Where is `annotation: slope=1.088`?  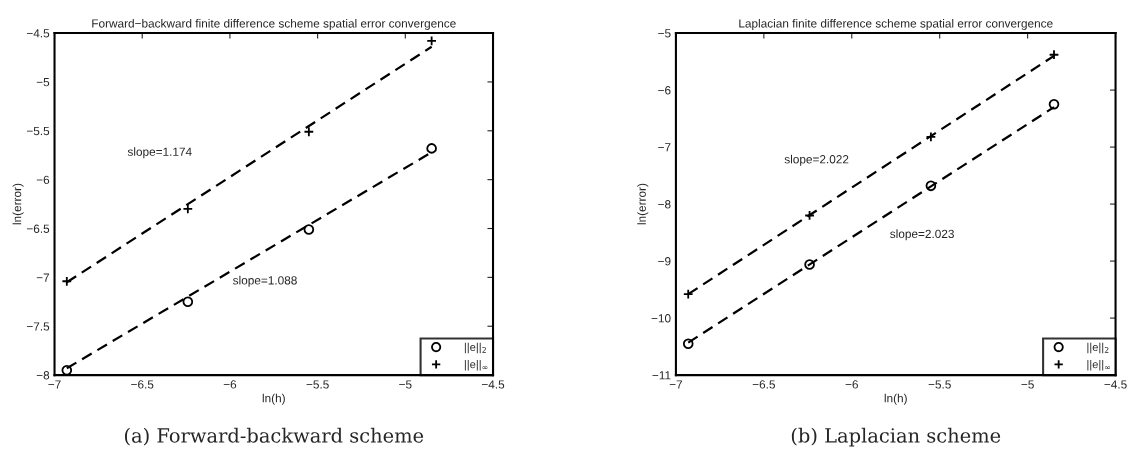 annotation: slope=1.088 is located at coordinates (265, 281).